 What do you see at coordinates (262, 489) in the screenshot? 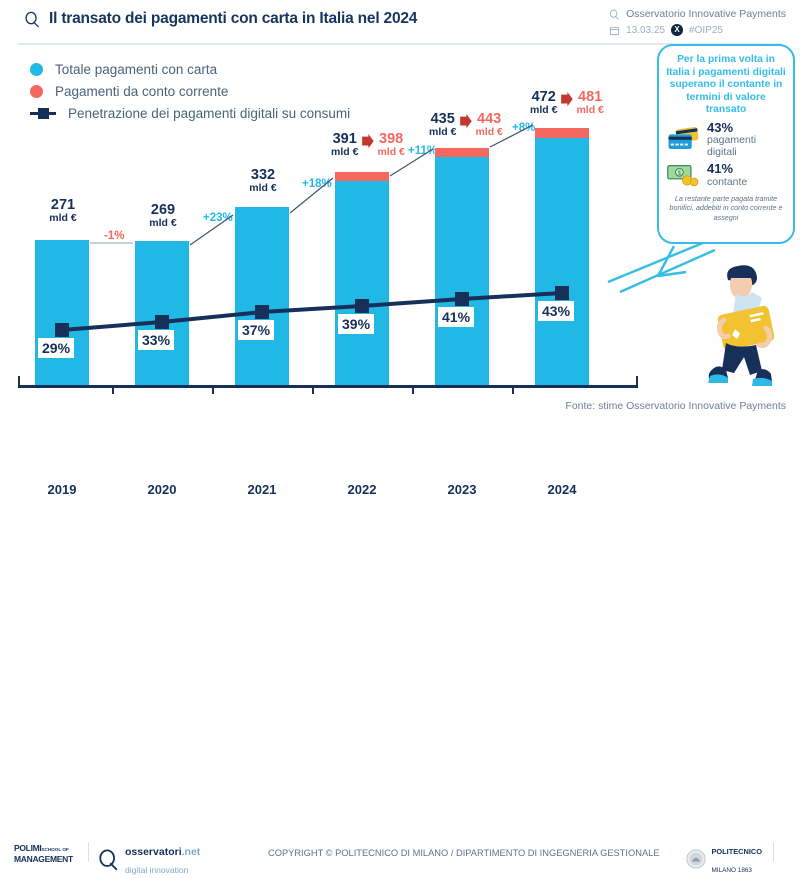
I see `x-label-2021: 2021` at bounding box center [262, 489].